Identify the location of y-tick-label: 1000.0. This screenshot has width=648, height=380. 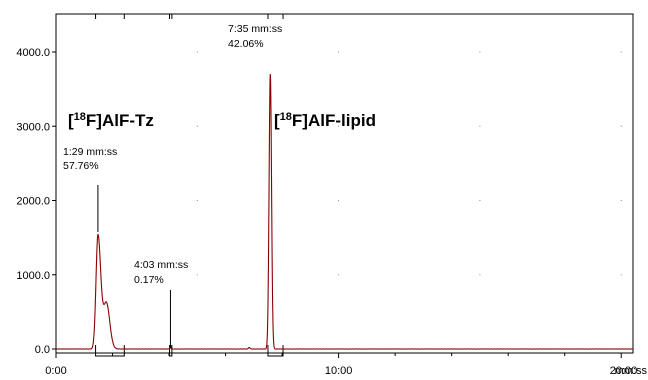
(33, 276).